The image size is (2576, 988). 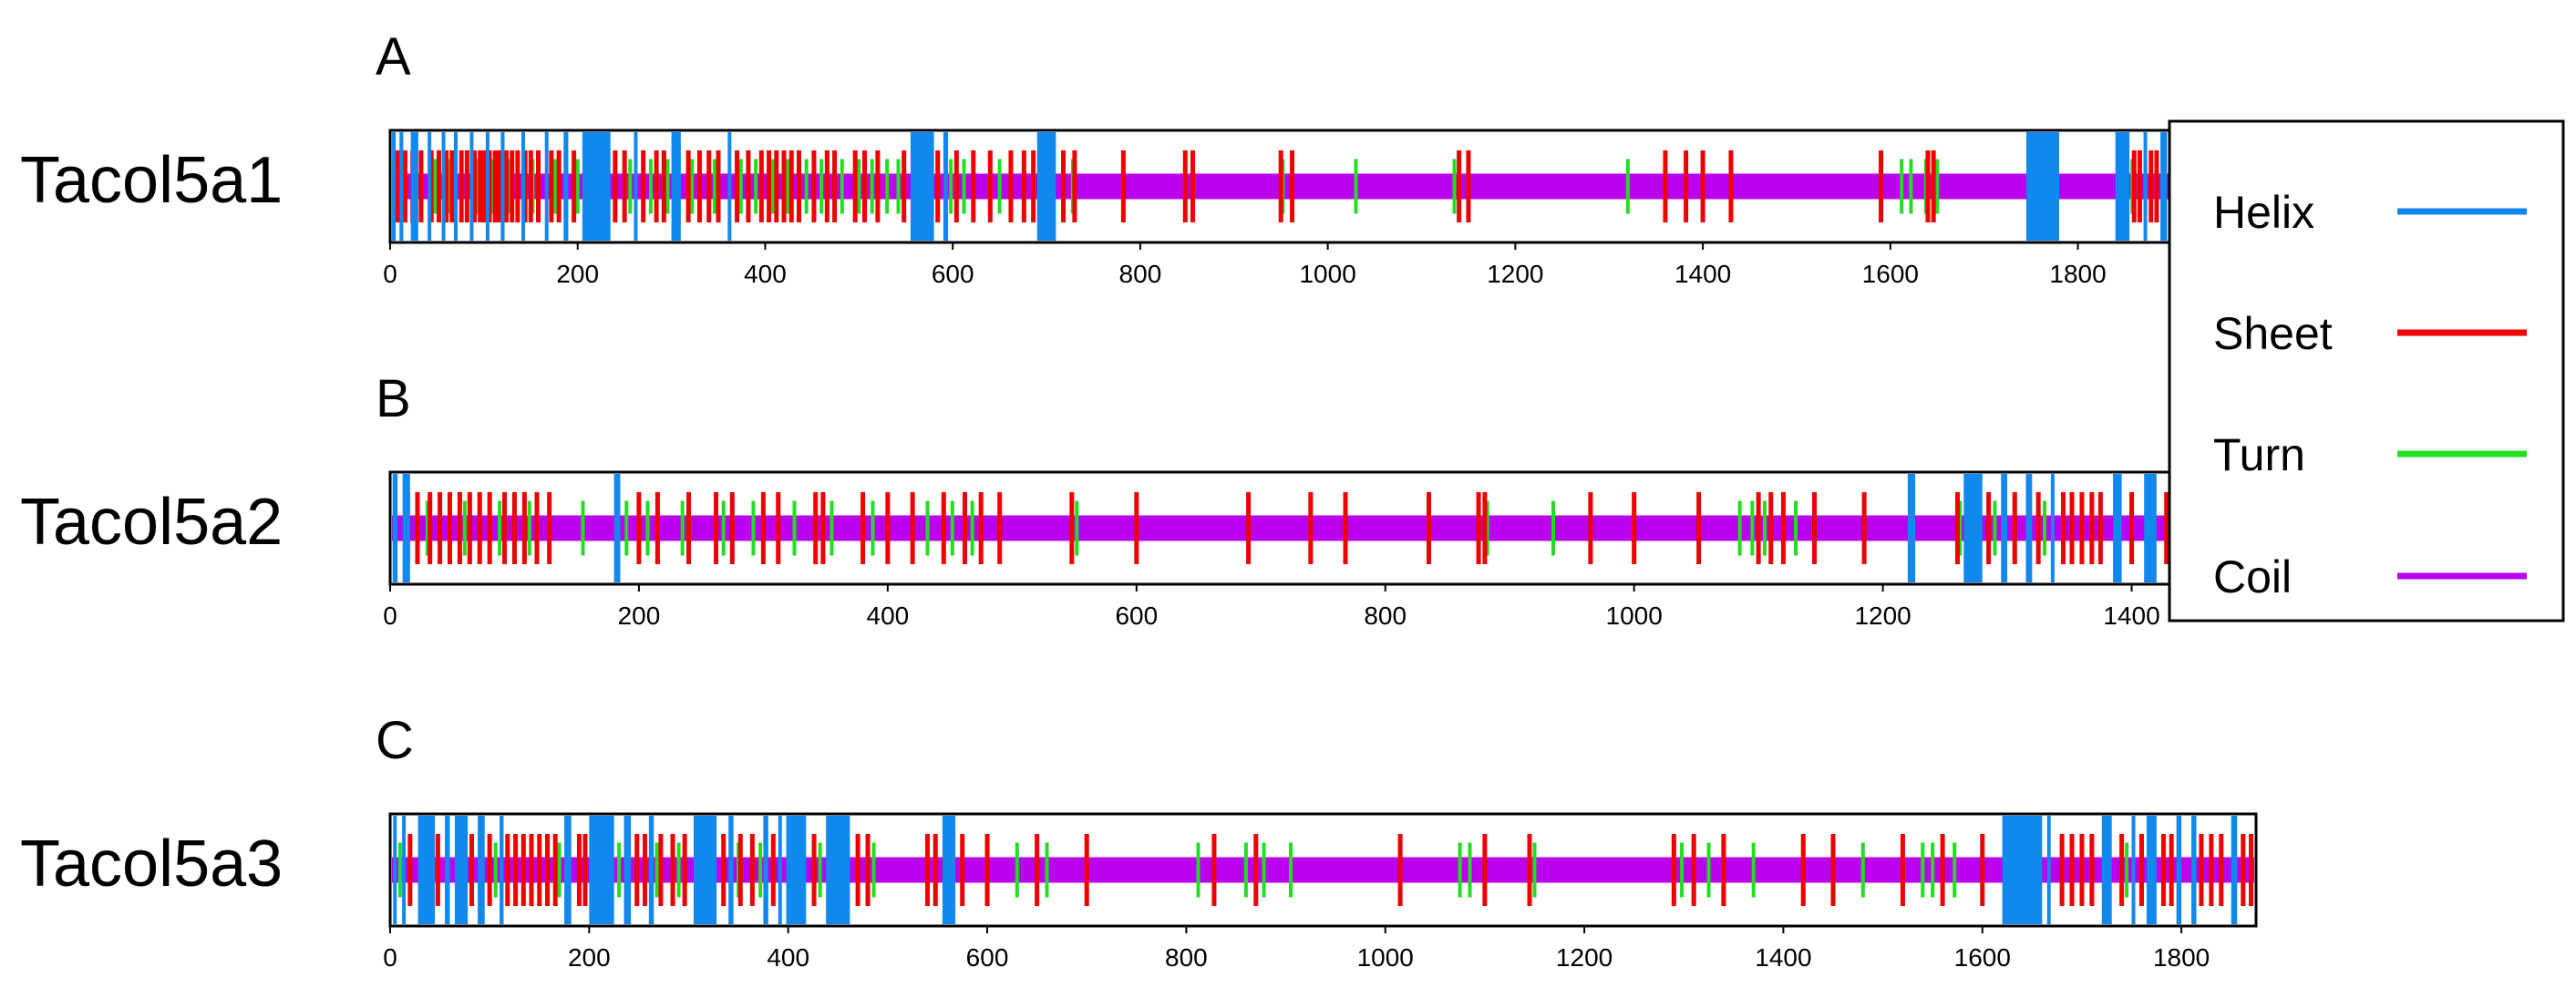 What do you see at coordinates (2259, 454) in the screenshot?
I see `legend-label-turn: Turn` at bounding box center [2259, 454].